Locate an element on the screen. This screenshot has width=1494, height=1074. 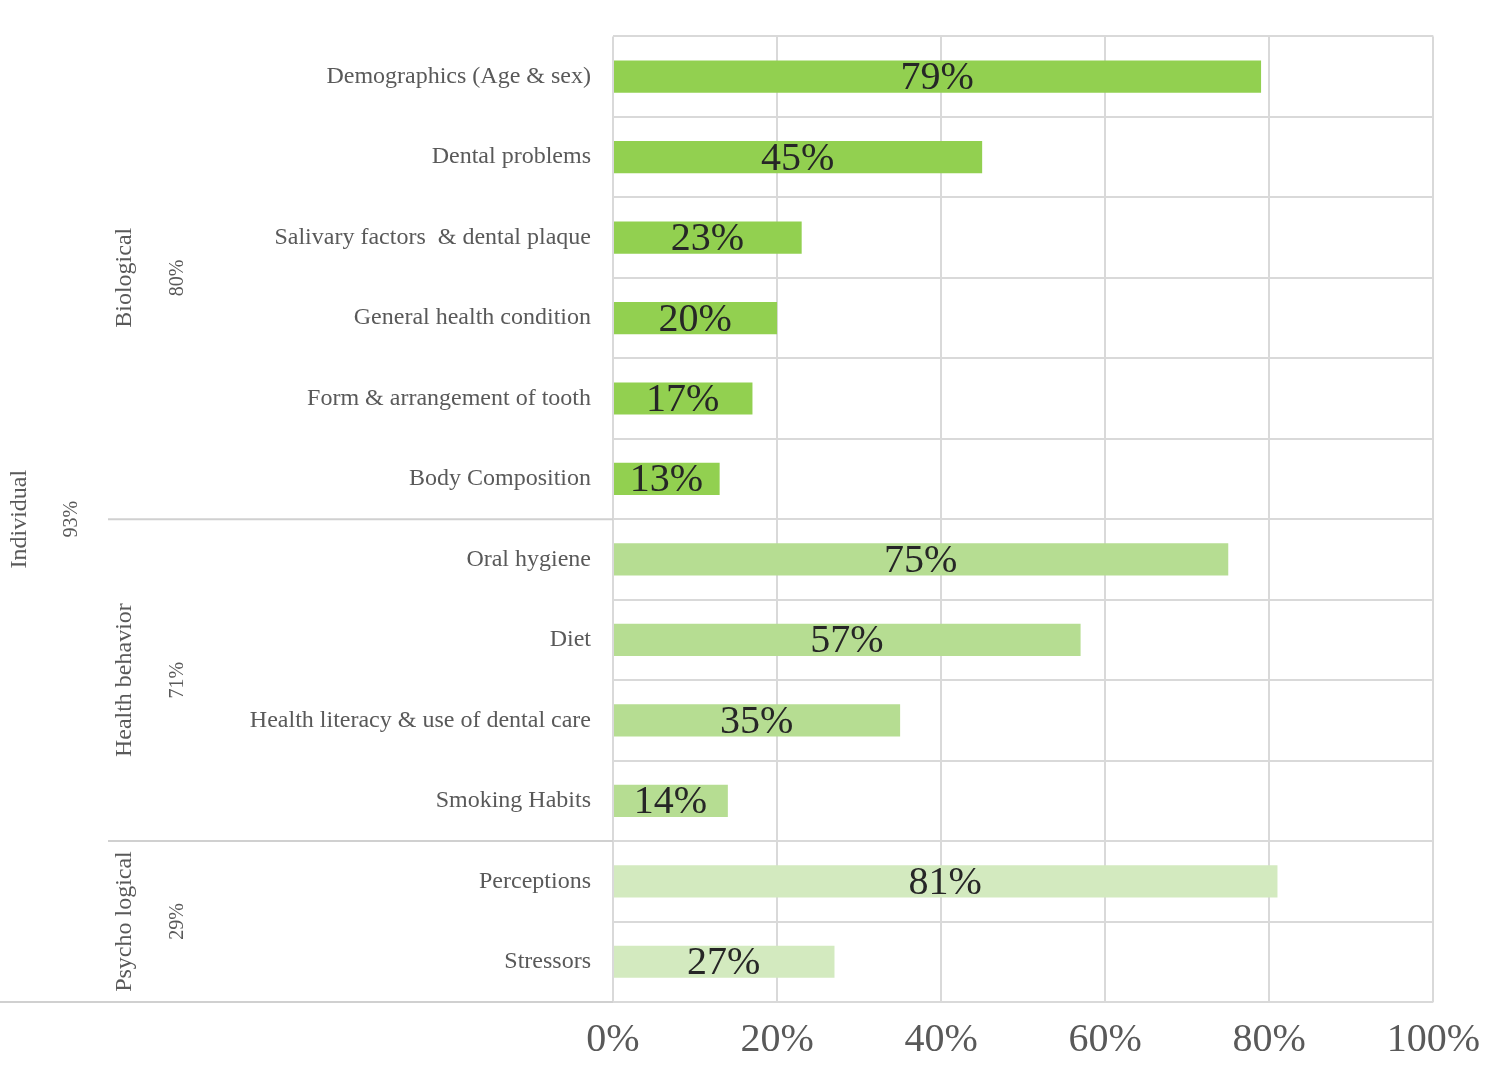
text: 80% is located at coordinates (176, 278).